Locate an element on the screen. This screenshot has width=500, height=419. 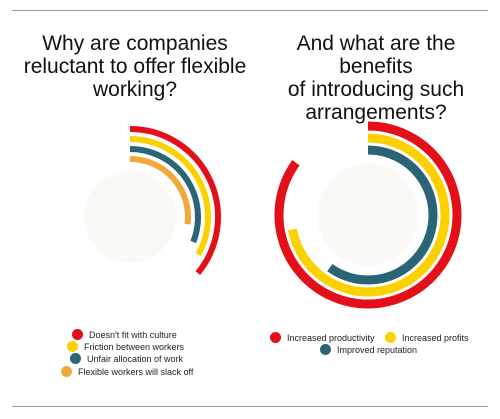
legend-item-slack: Flexible workers will slack off is located at coordinates (127, 371).